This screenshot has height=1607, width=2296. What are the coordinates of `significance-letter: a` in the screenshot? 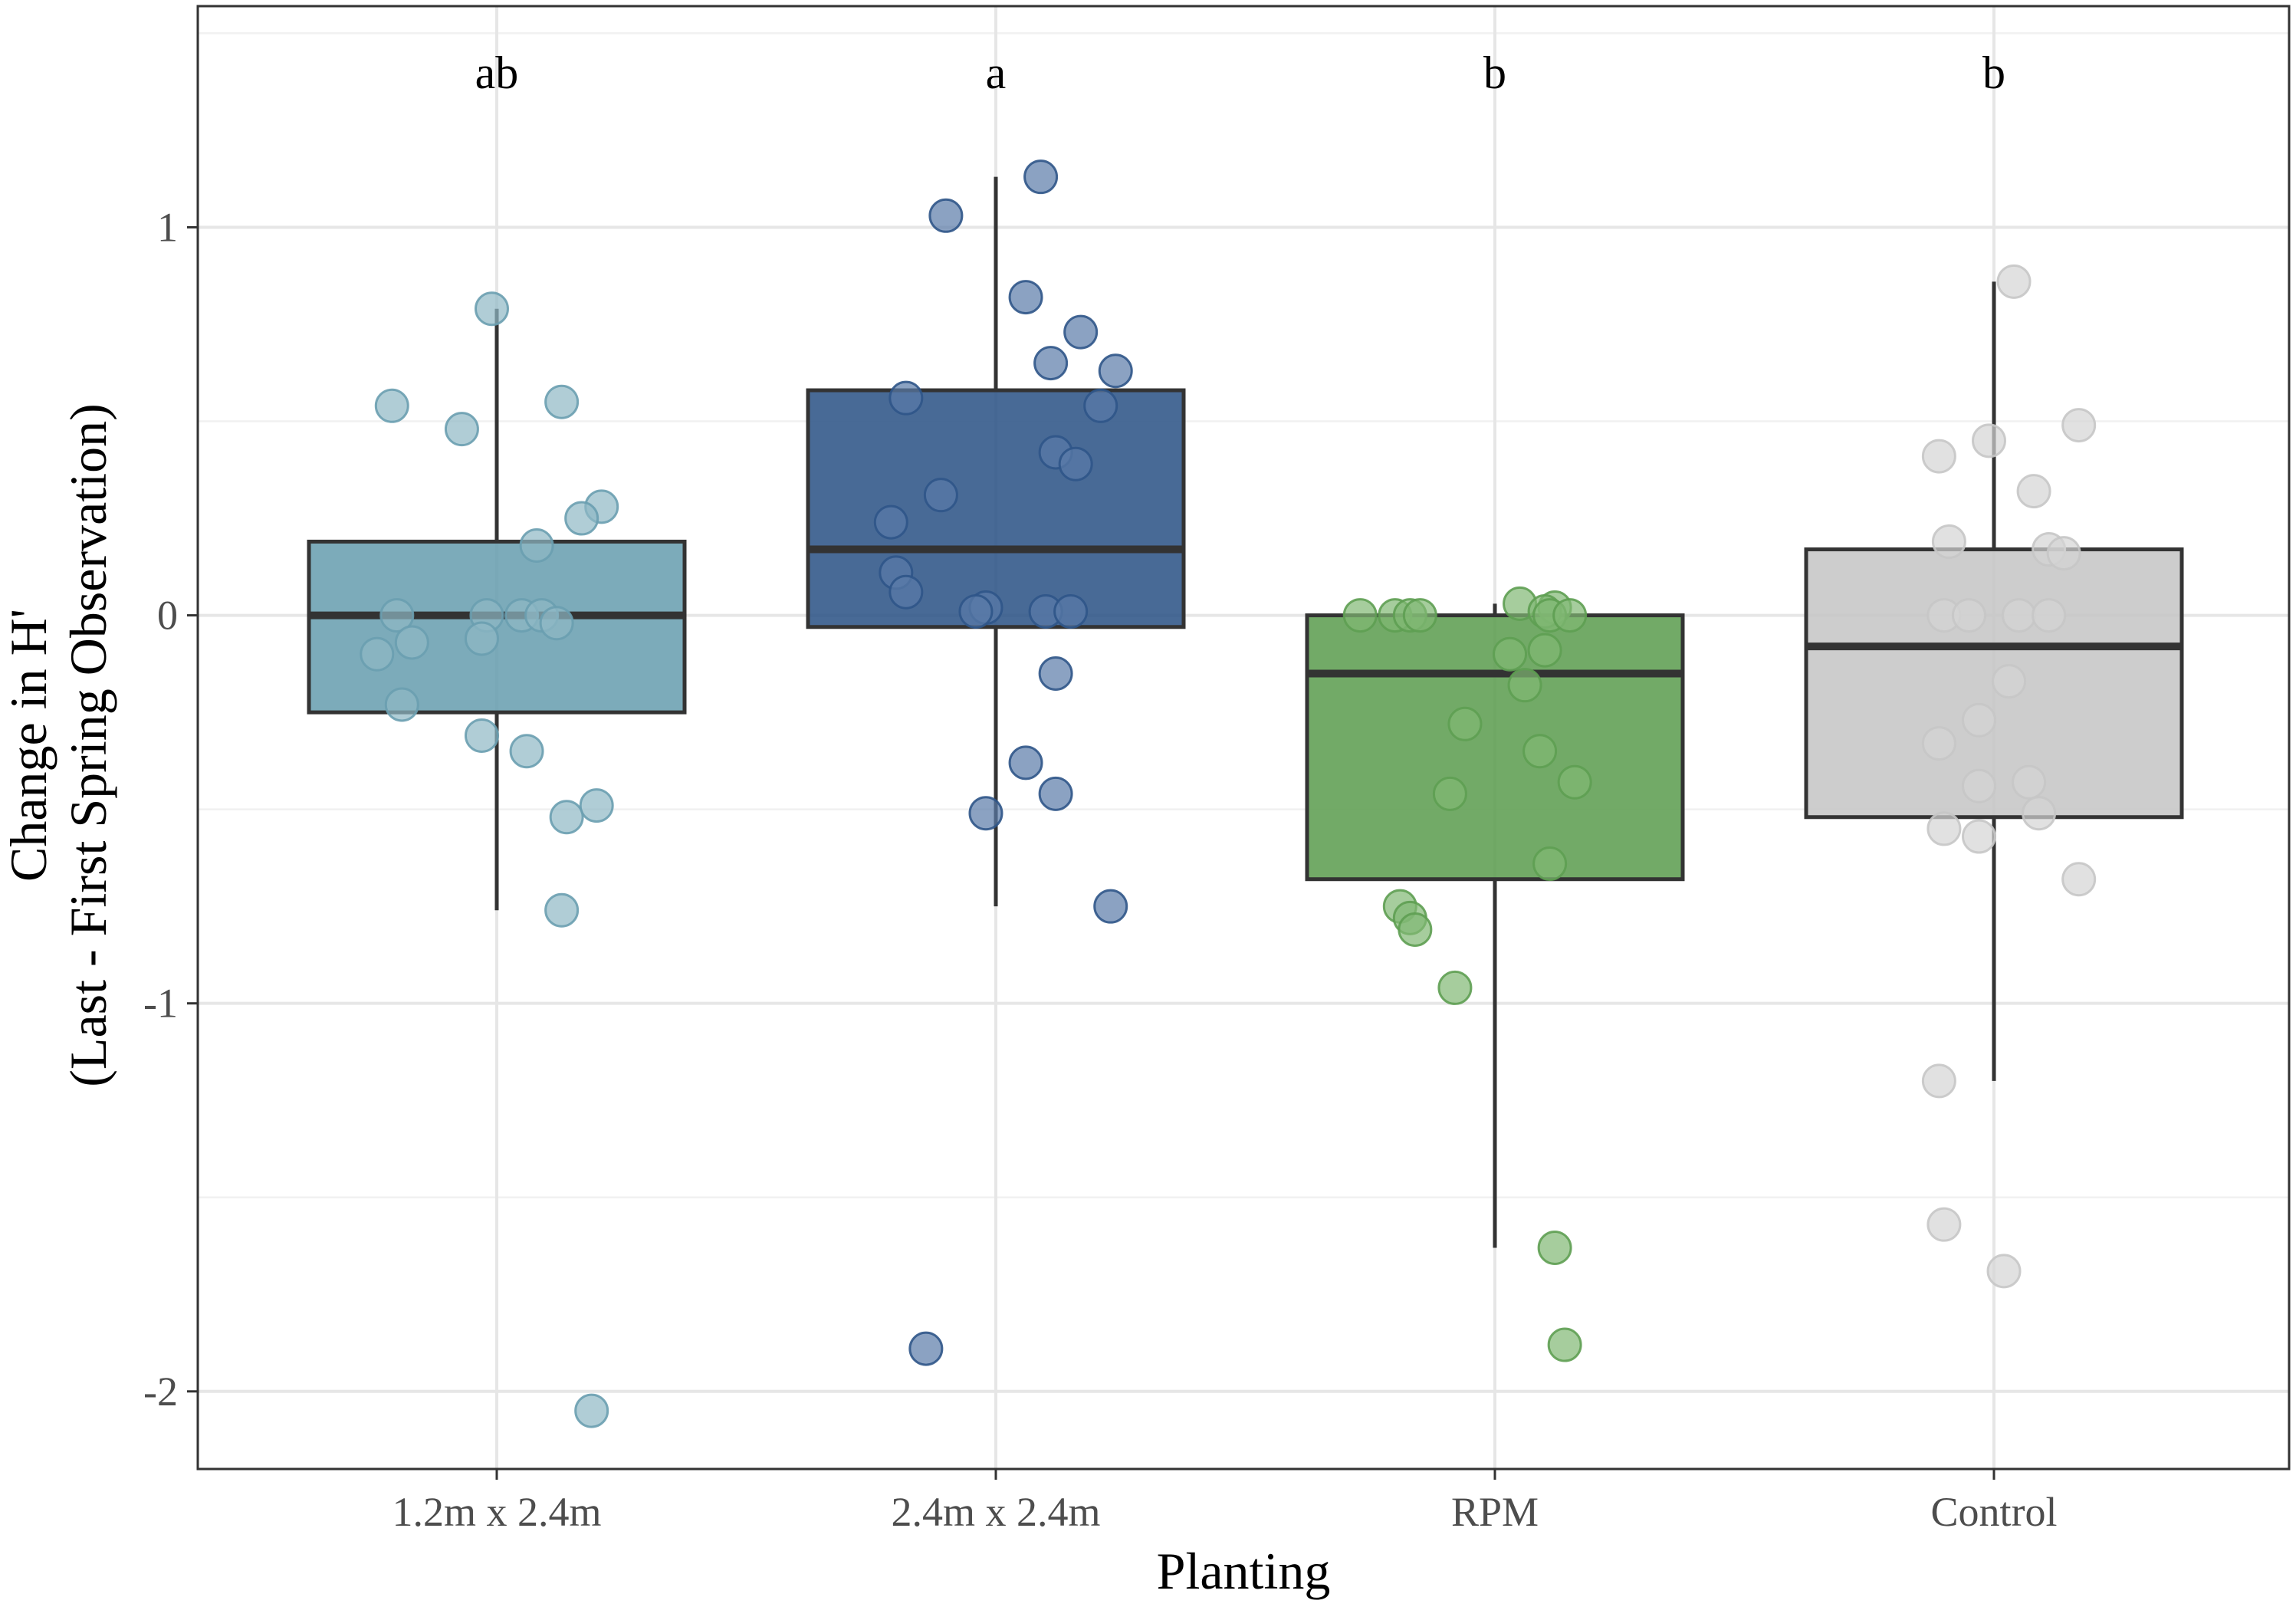 It's located at (996, 73).